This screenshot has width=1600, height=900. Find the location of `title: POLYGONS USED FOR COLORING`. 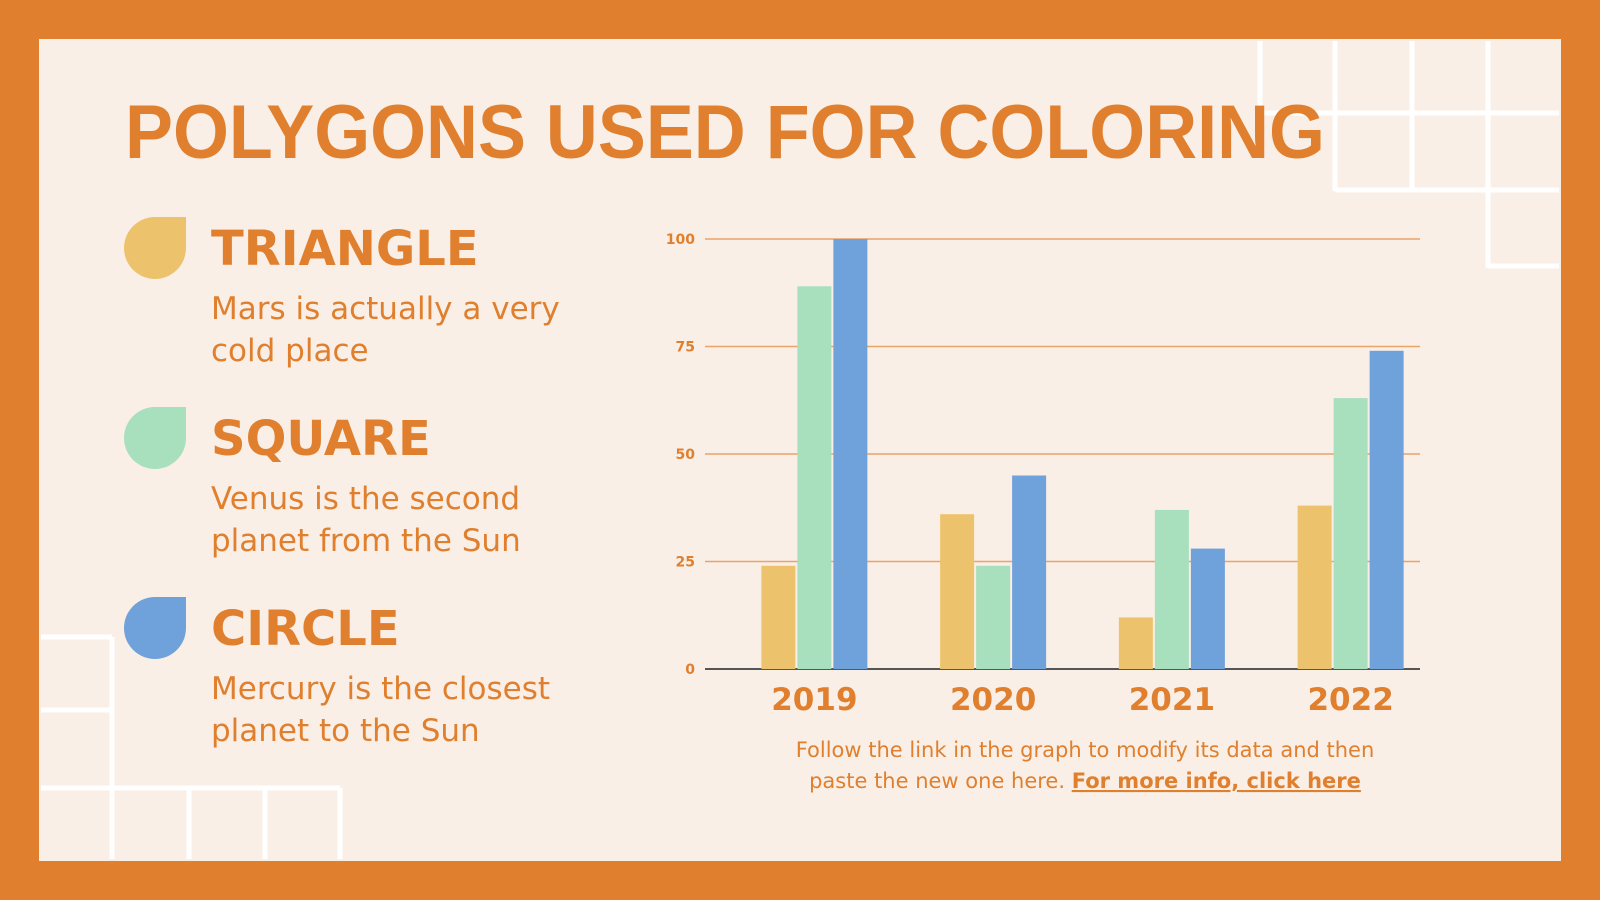

title: POLYGONS USED FOR COLORING is located at coordinates (725, 132).